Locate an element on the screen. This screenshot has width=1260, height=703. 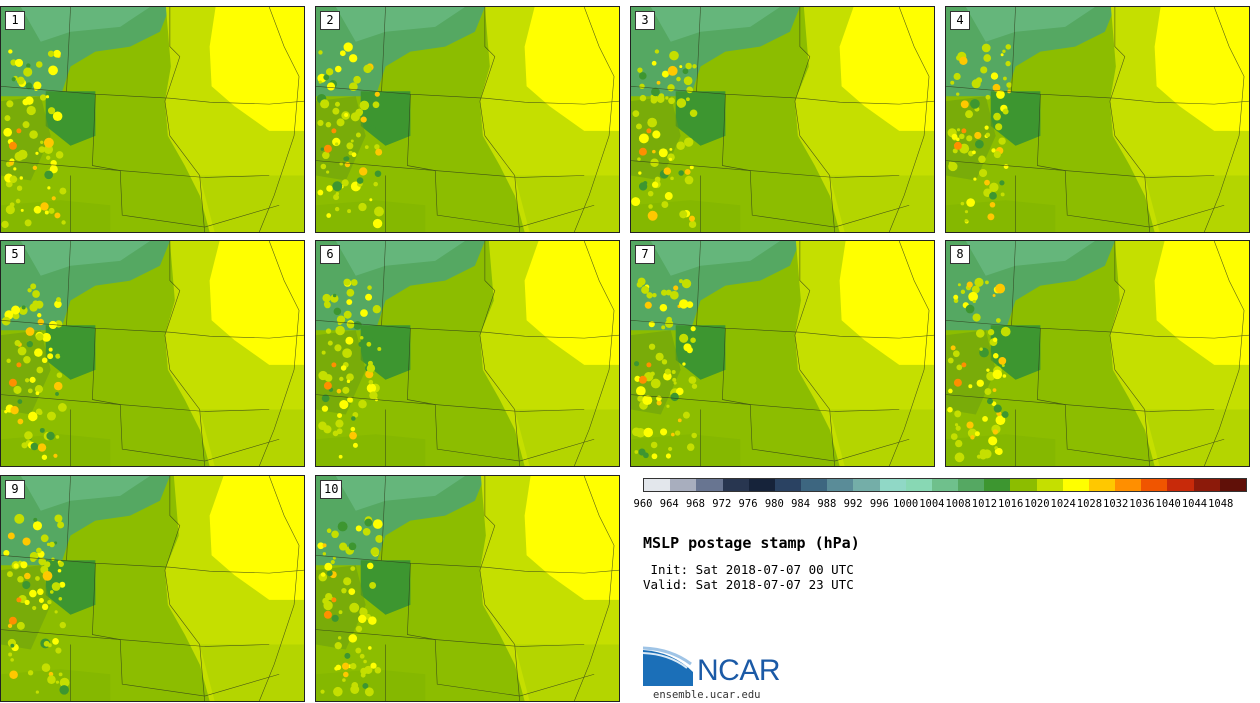
stamp-number: 7 is located at coordinates (645, 254).